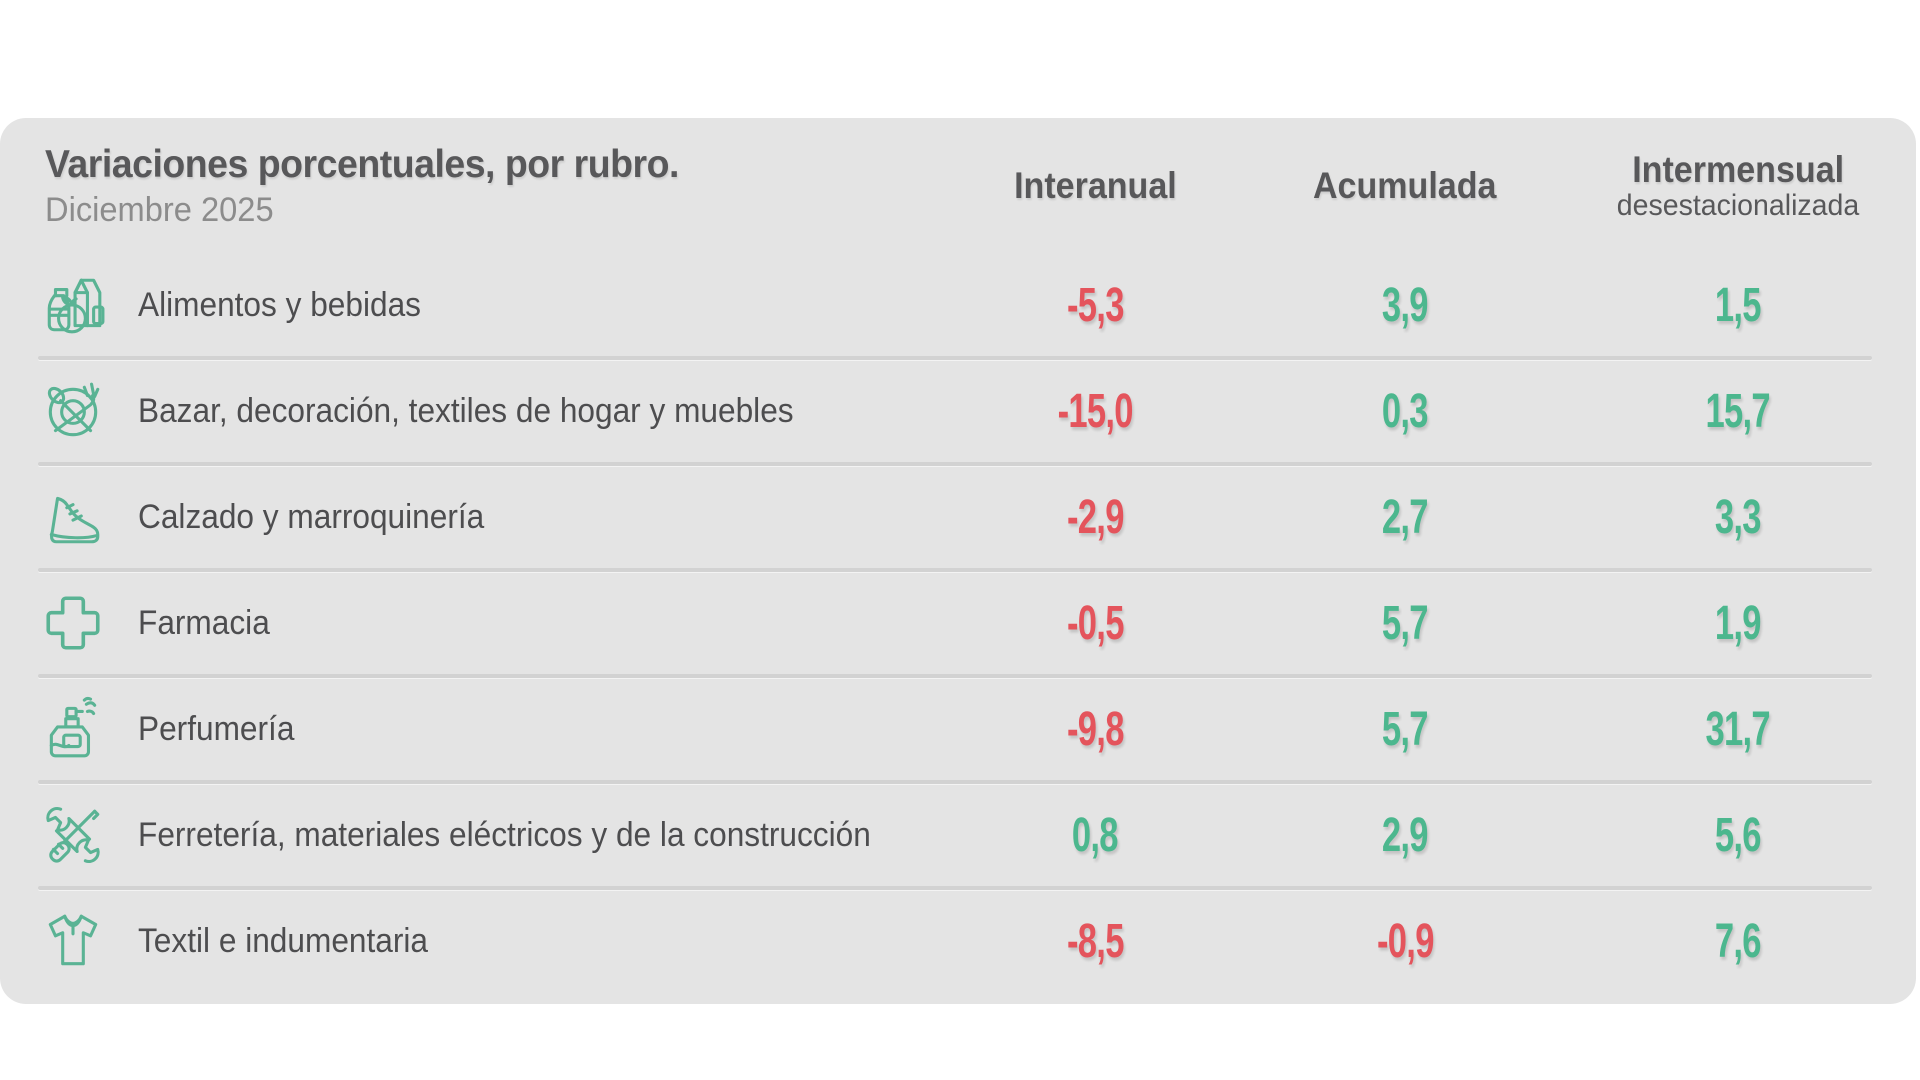  What do you see at coordinates (159, 209) in the screenshot?
I see `period-subtitle: Diciembre 2025` at bounding box center [159, 209].